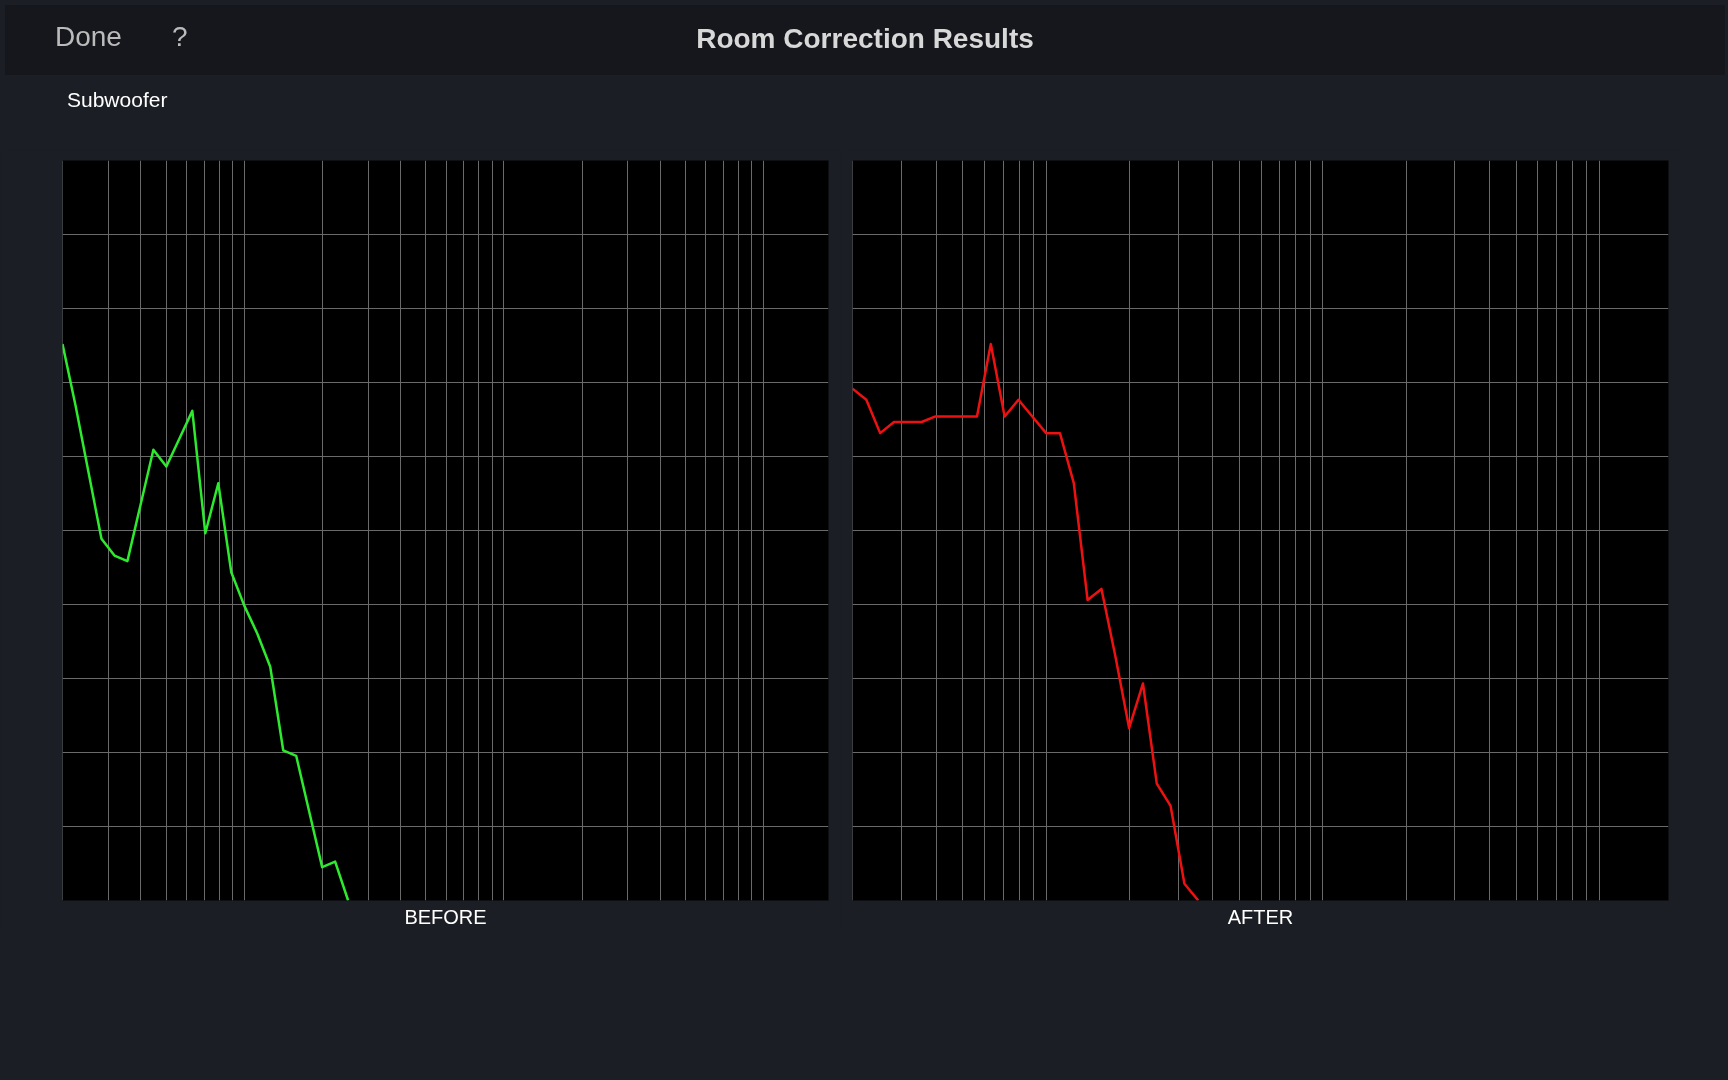  What do you see at coordinates (88, 36) in the screenshot?
I see `text: Done` at bounding box center [88, 36].